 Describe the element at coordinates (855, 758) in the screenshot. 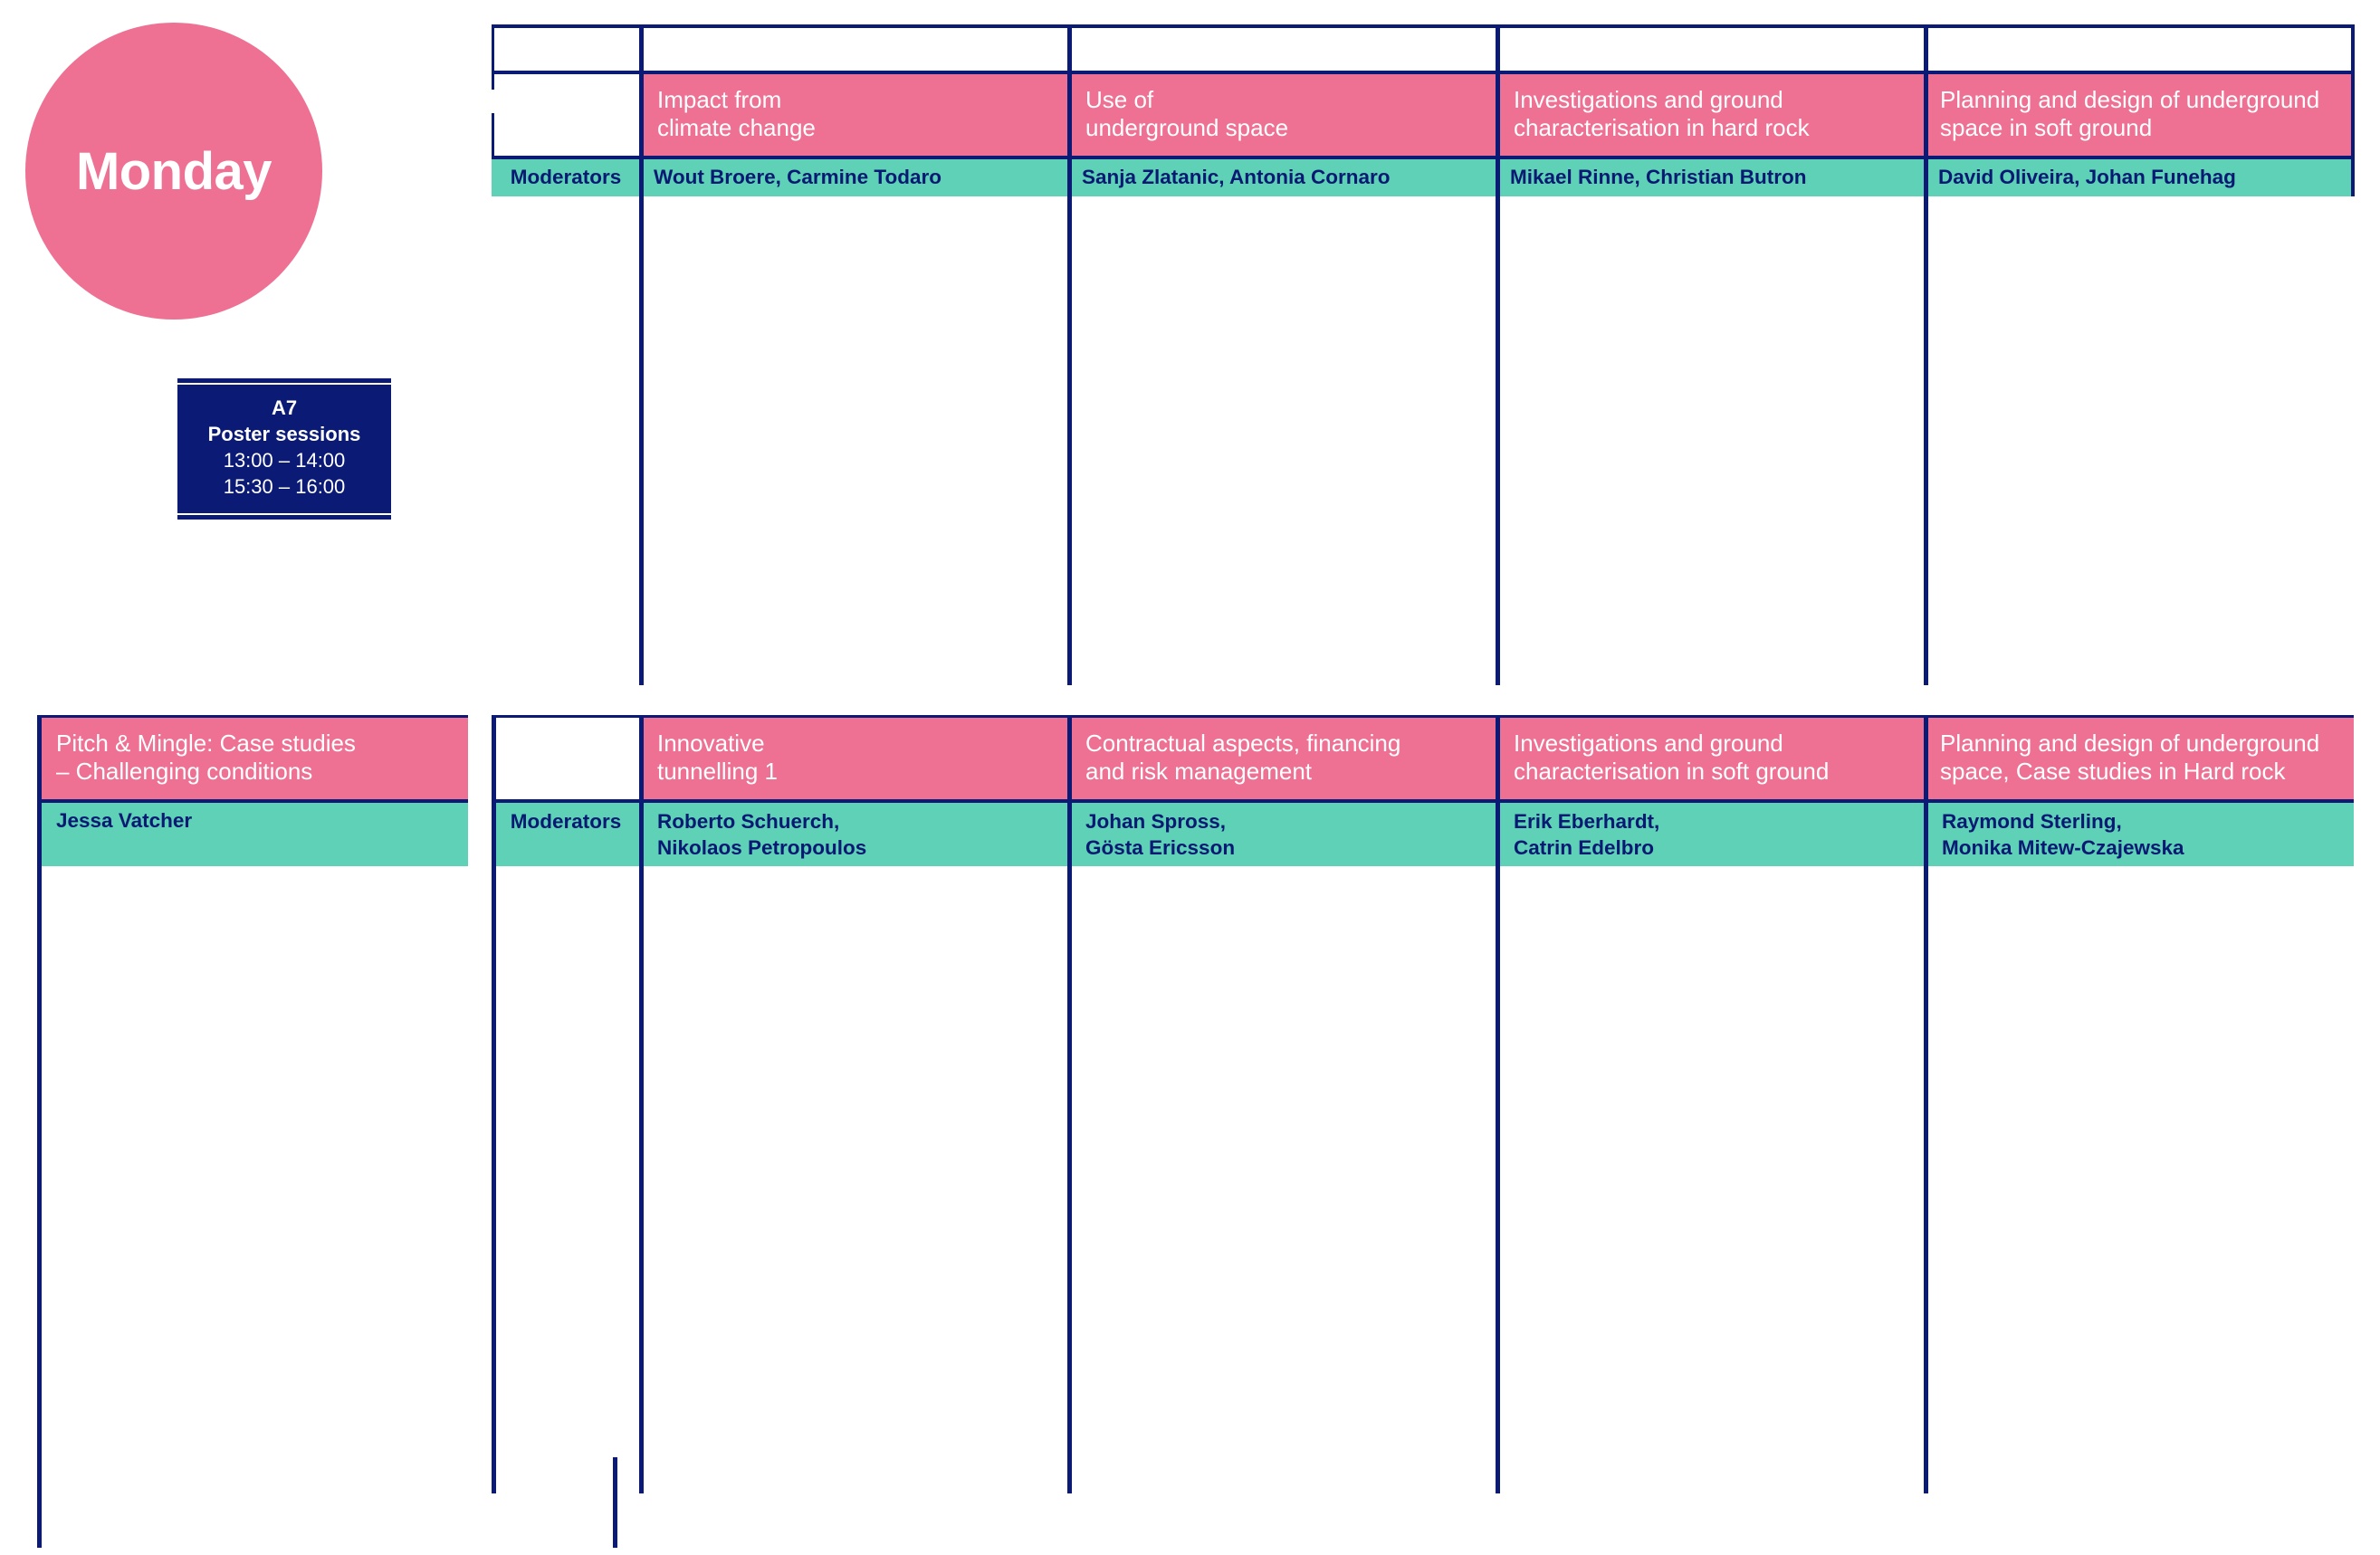

I see `bottom-session-1-header: Innovative tunnelling 1` at that location.